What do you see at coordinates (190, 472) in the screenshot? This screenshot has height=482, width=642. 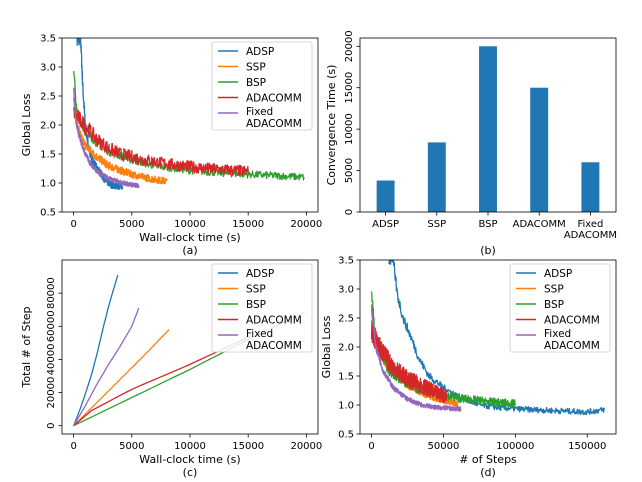 I see `panel-label: (c)` at bounding box center [190, 472].